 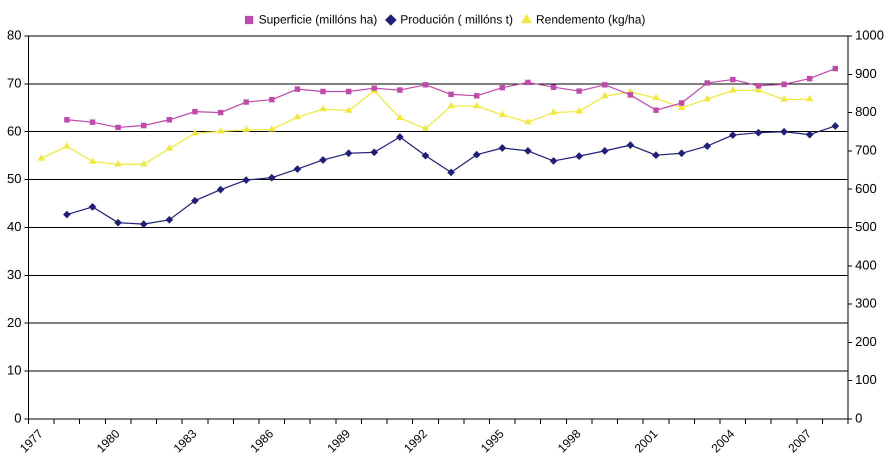 What do you see at coordinates (866, 73) in the screenshot?
I see `y2-tick-label: 900` at bounding box center [866, 73].